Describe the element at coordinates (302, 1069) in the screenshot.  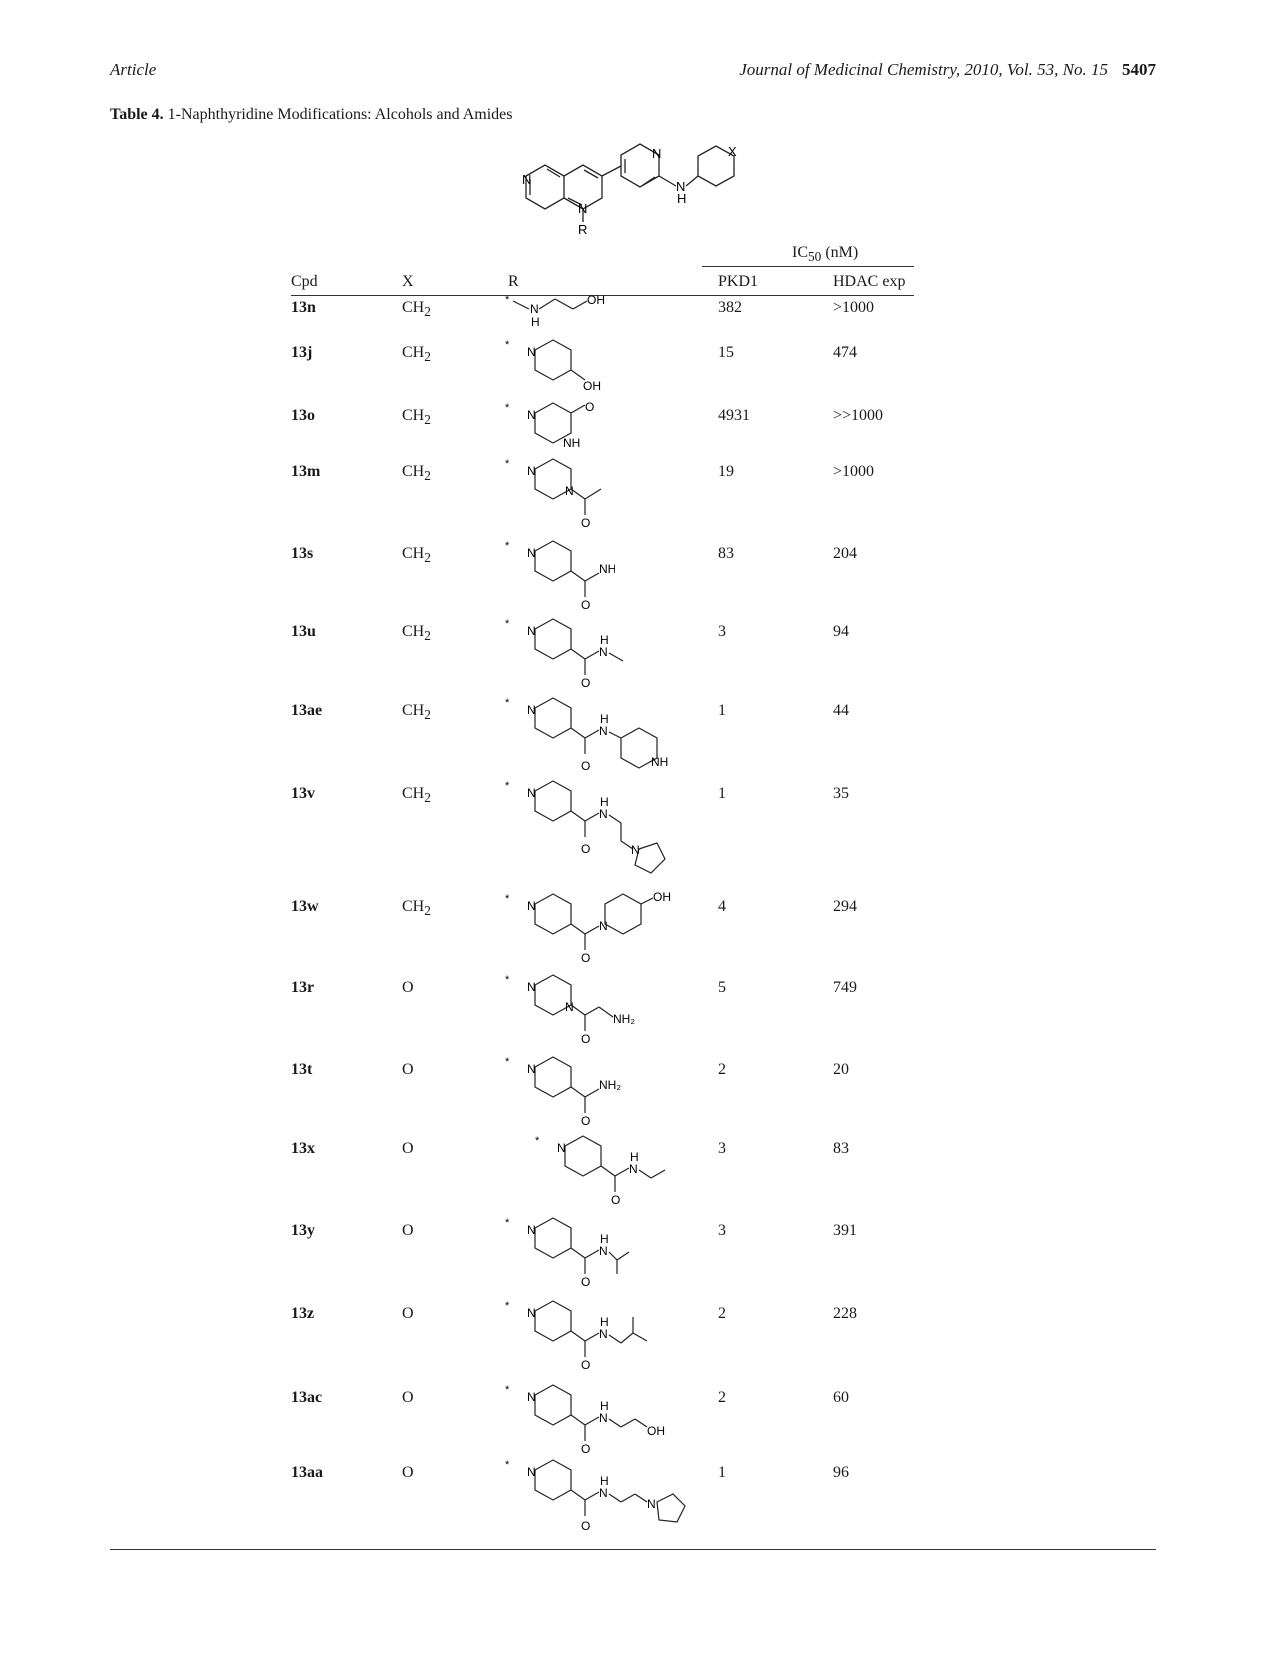
I see `cpd-cell: 13t` at that location.